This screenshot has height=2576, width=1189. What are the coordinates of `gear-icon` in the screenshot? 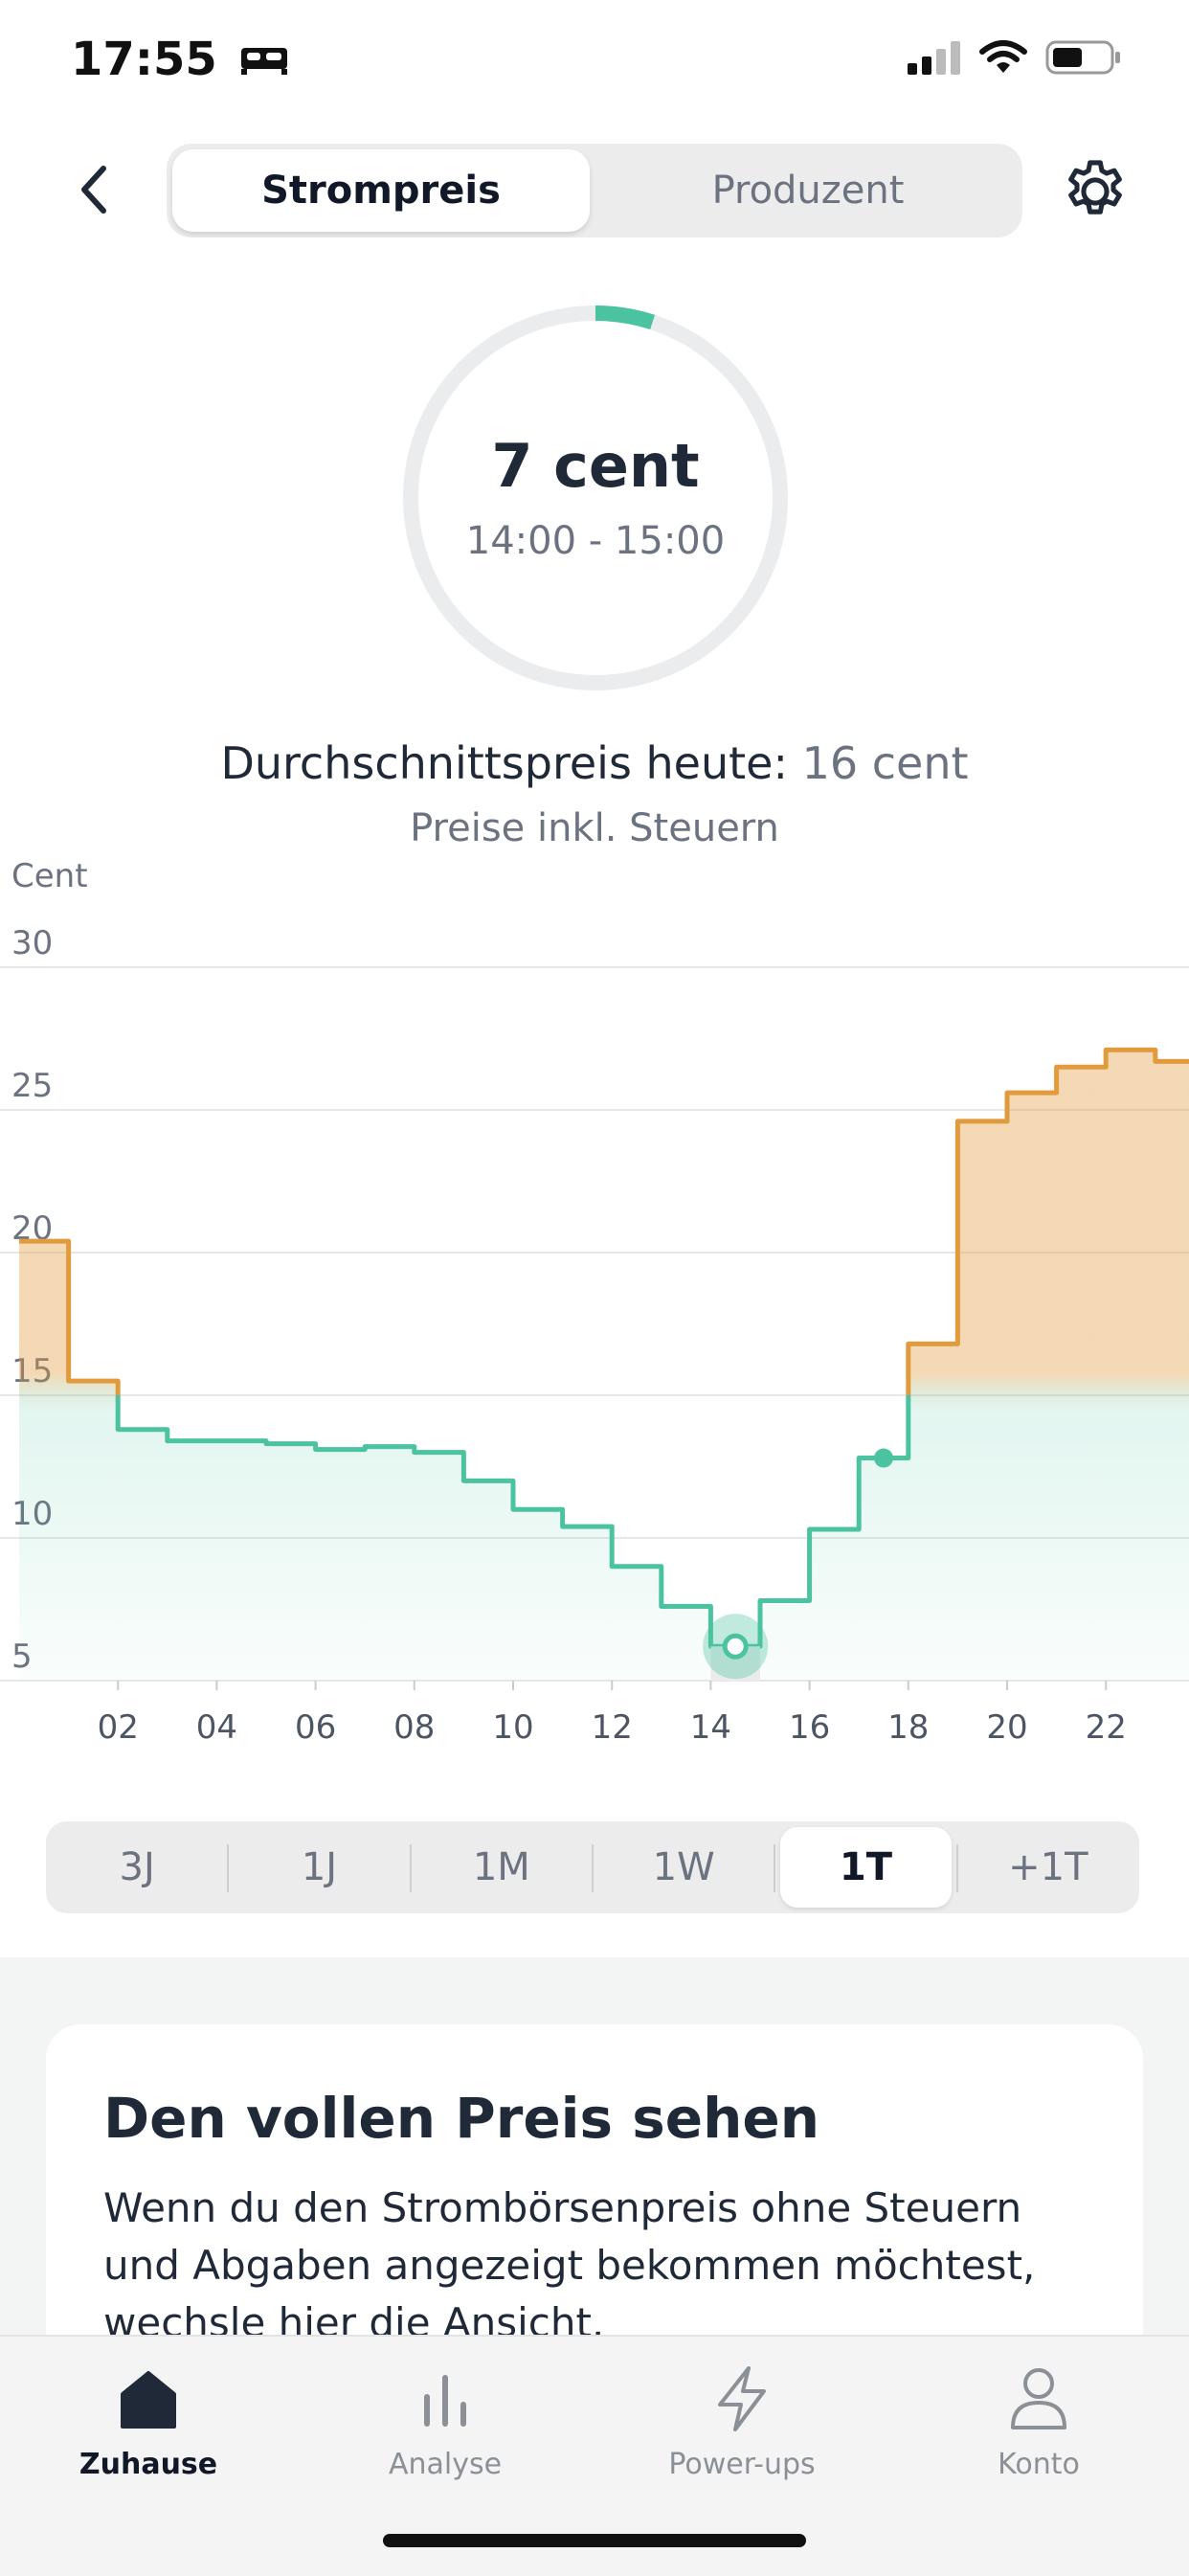 It's located at (1095, 187).